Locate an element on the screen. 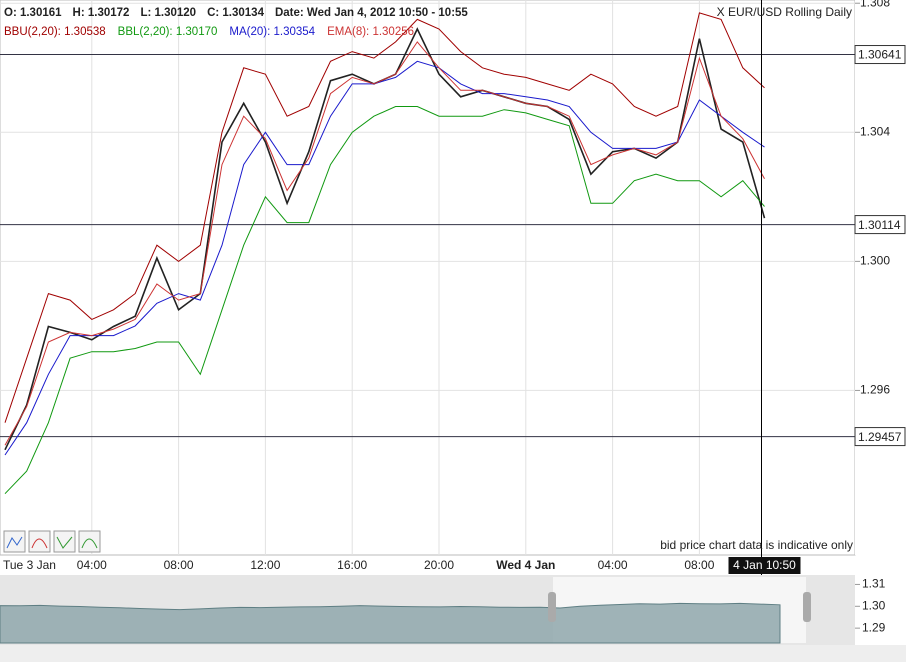 The height and width of the screenshot is (667, 906). tool-icons is located at coordinates (52, 541).